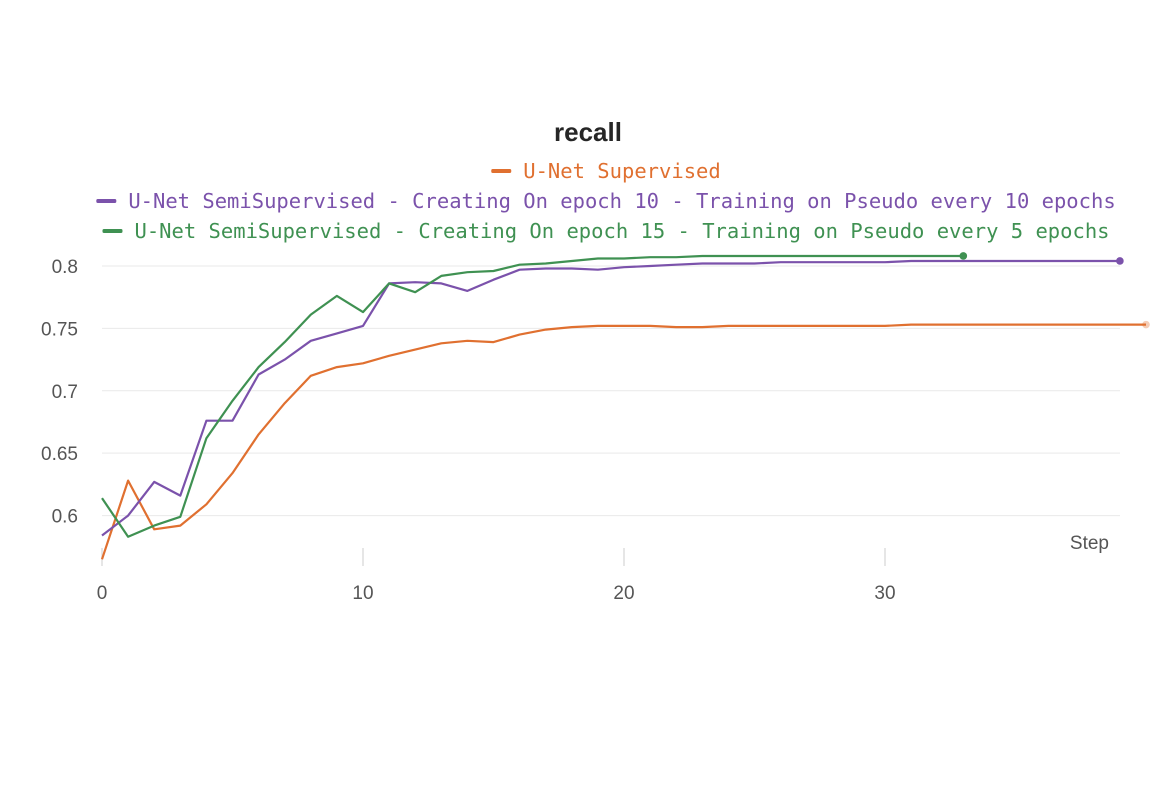 This screenshot has height=794, width=1164. I want to click on legend-label-0: U-Net Supervised, so click(621, 171).